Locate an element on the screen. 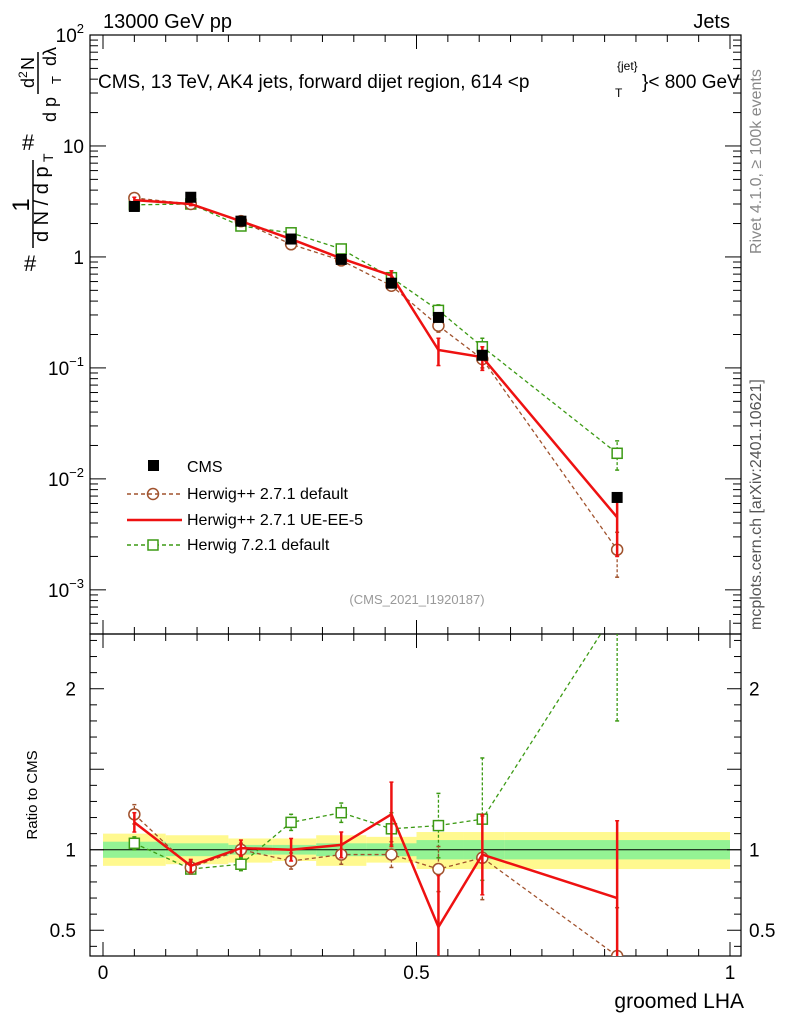  main-y-tick-label: 10 is located at coordinates (73, 147).